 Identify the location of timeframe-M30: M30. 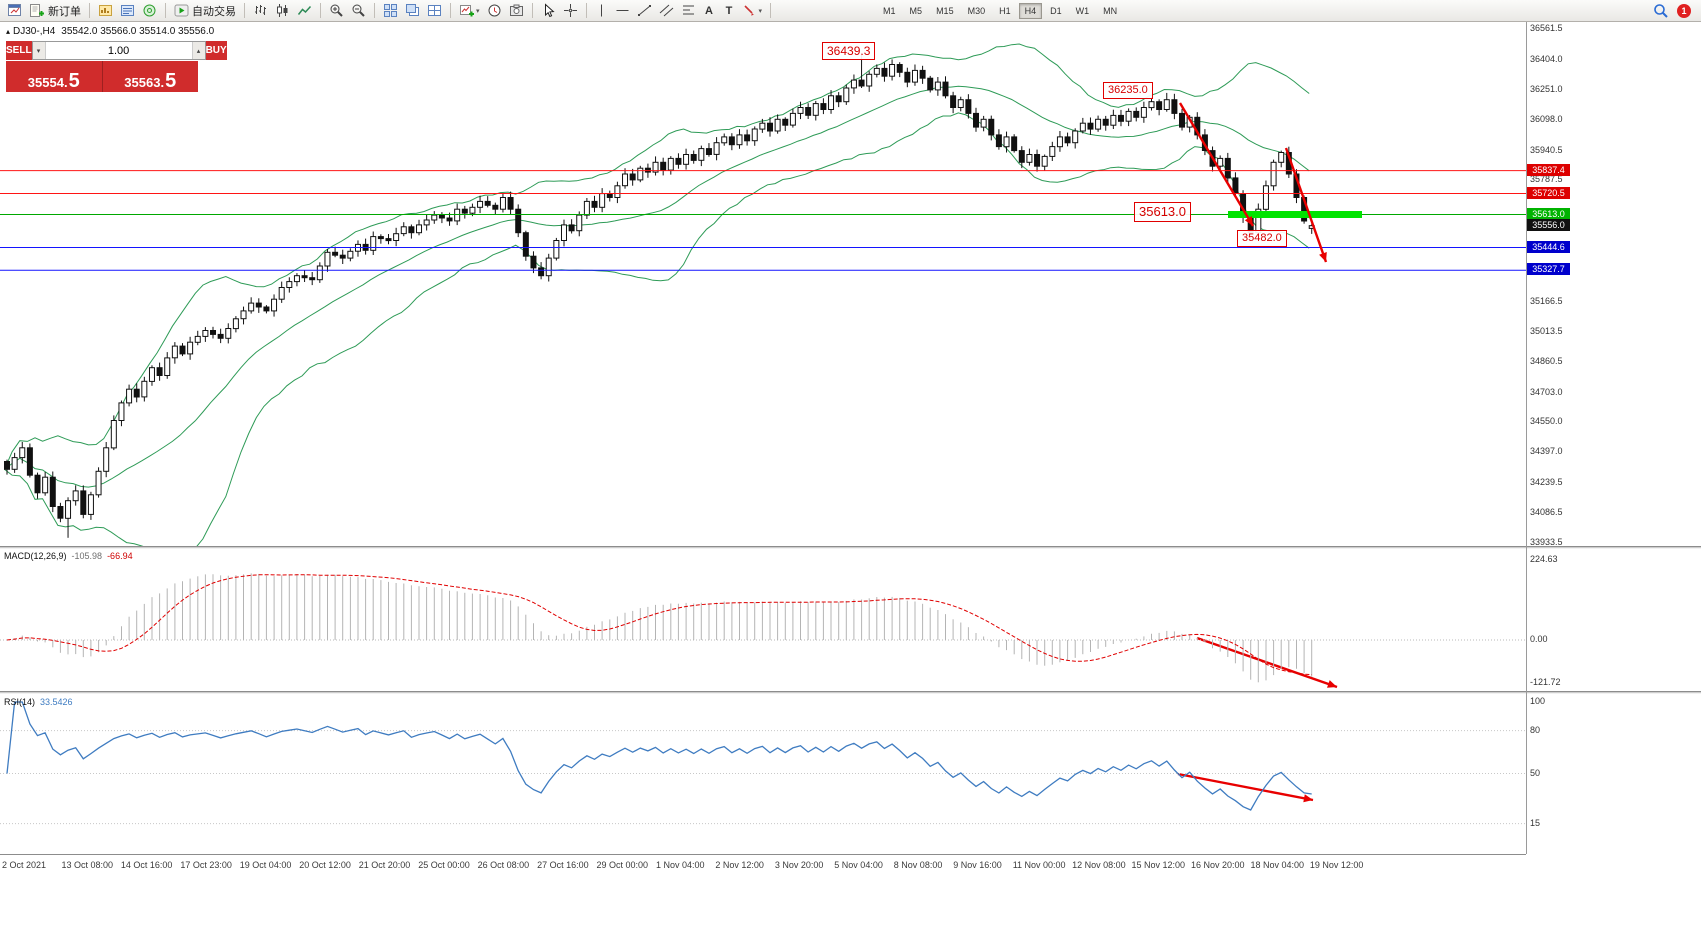
(976, 10).